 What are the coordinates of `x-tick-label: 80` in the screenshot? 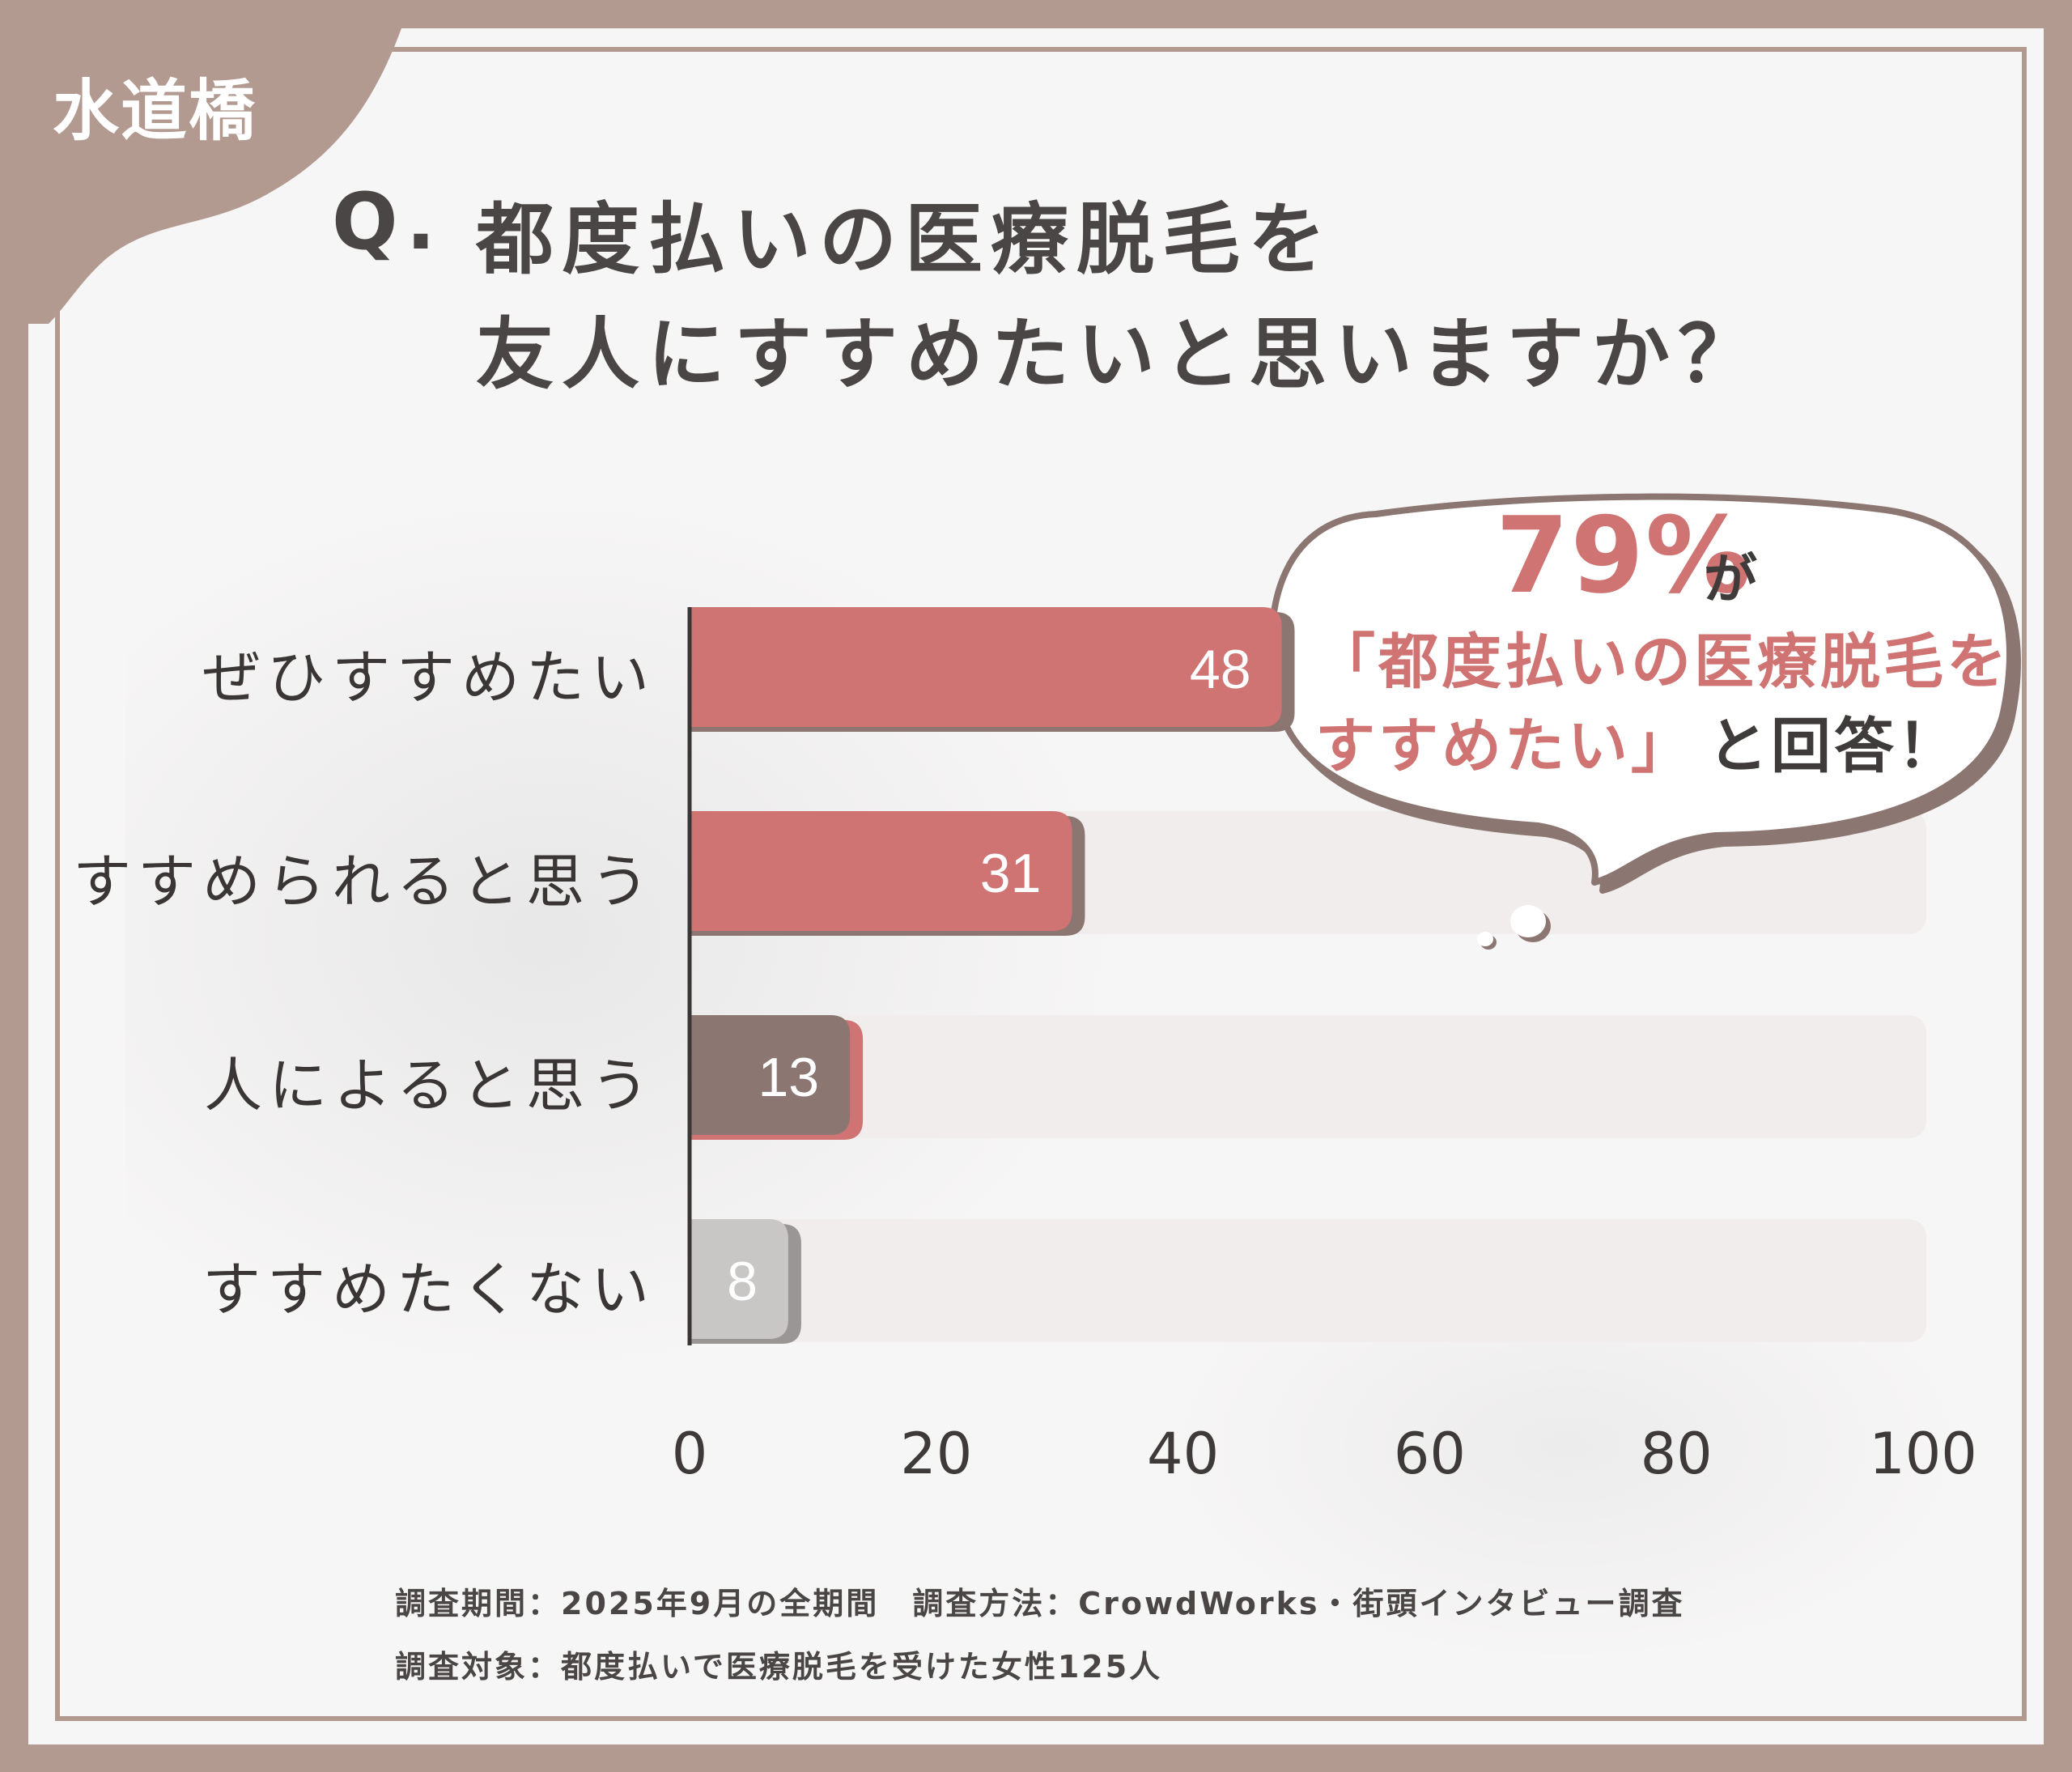 It's located at (1676, 1454).